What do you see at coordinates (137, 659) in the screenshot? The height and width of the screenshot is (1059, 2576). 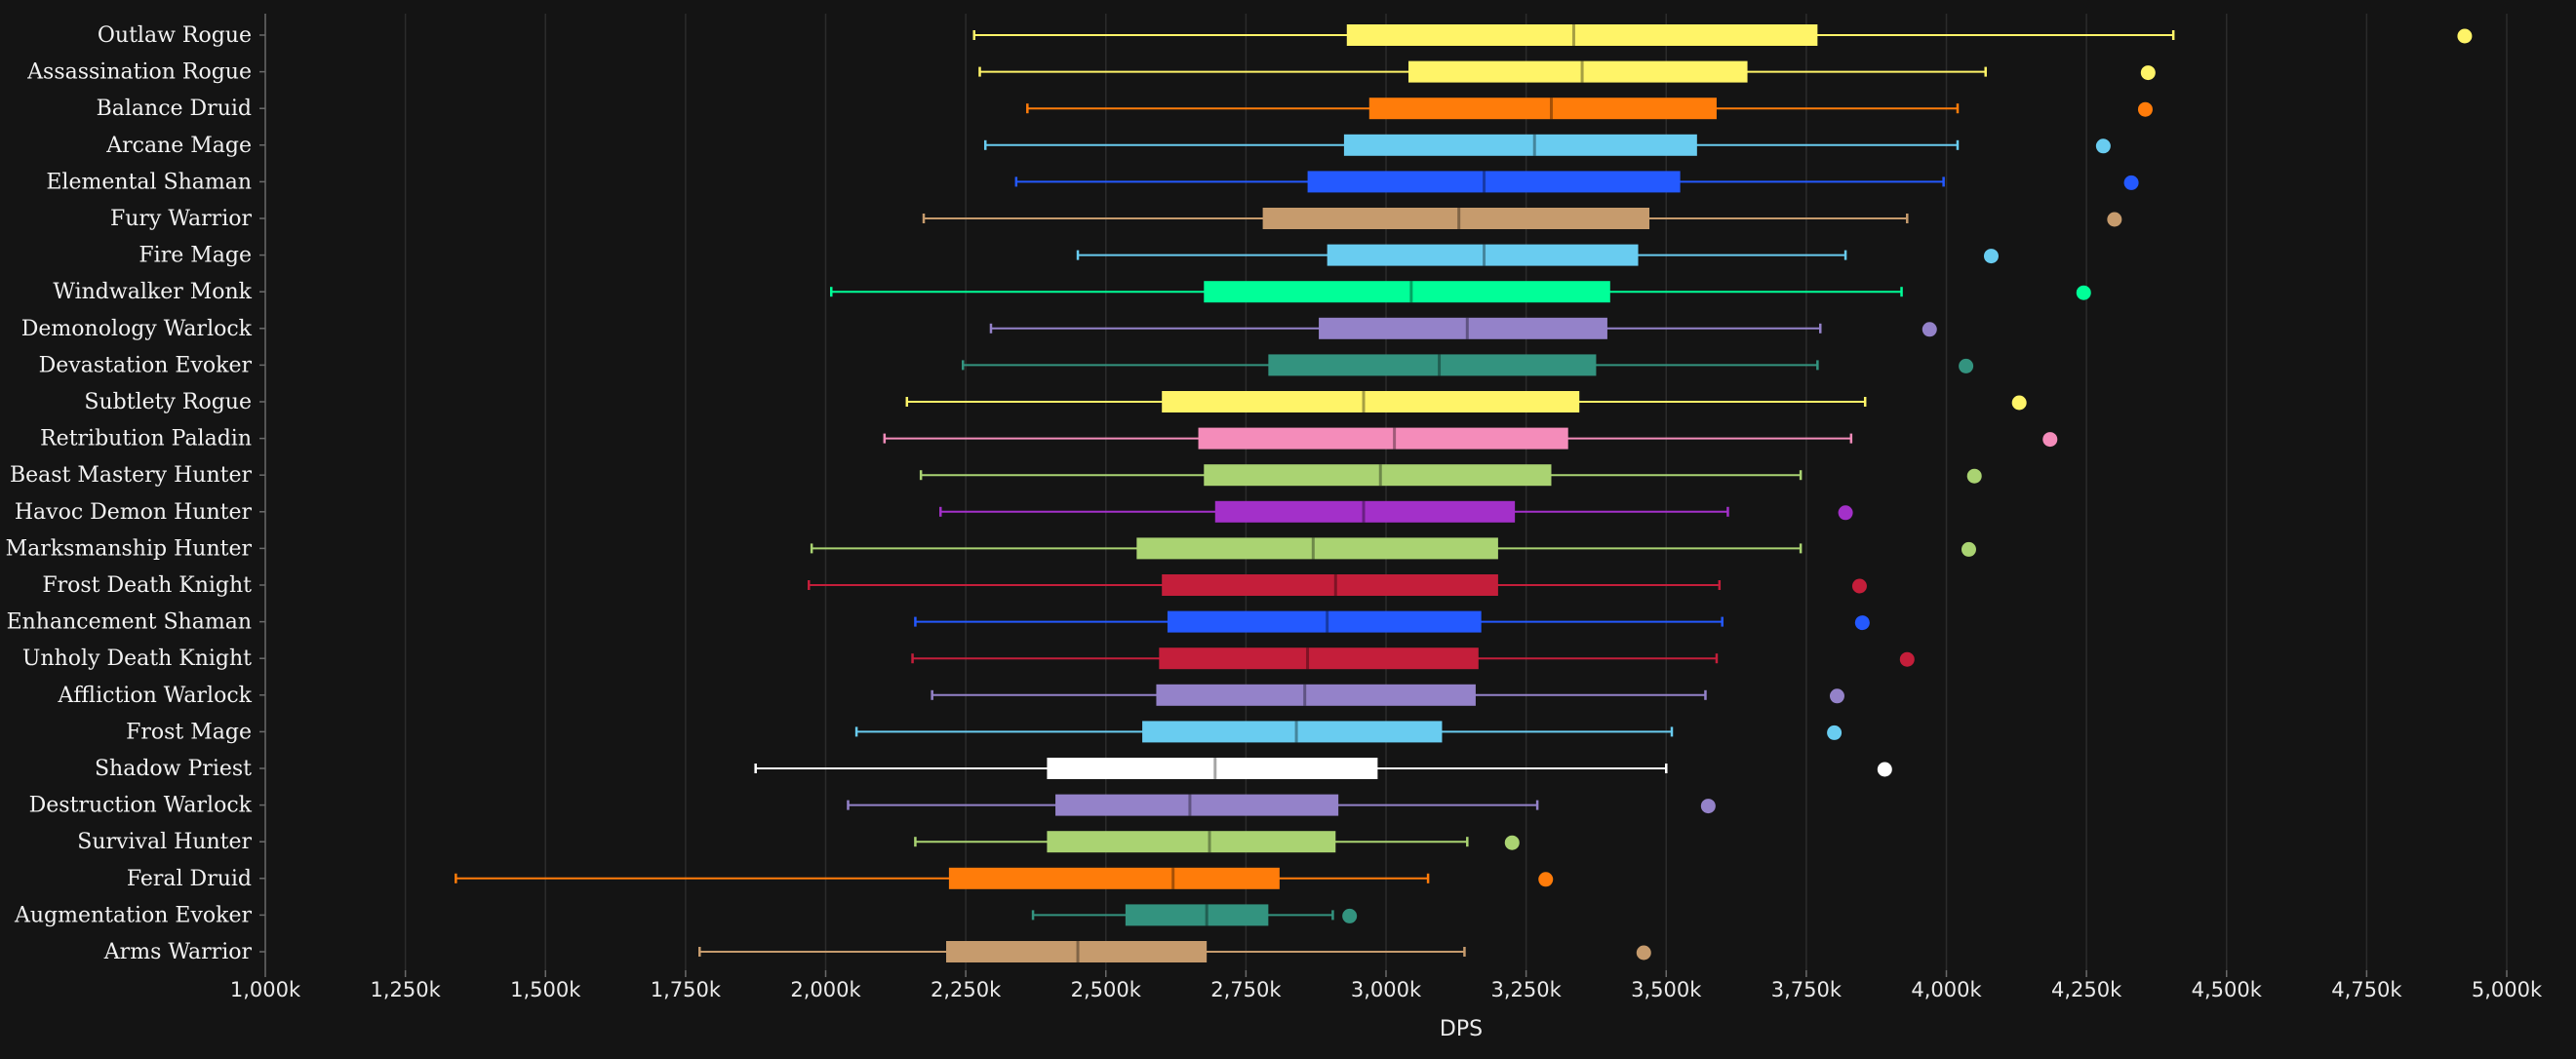 I see `category-label: Unholy Death Knight` at bounding box center [137, 659].